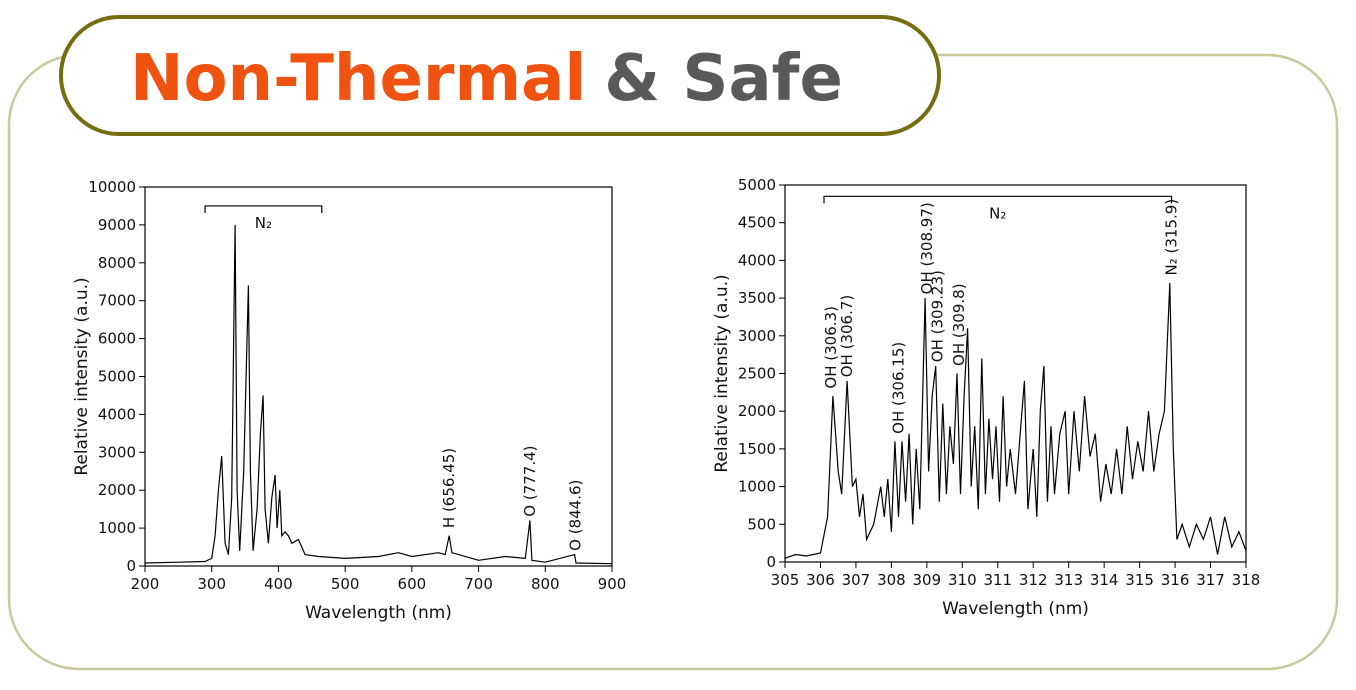 The image size is (1356, 690). Describe the element at coordinates (478, 584) in the screenshot. I see `x-tick-label: 700` at that location.